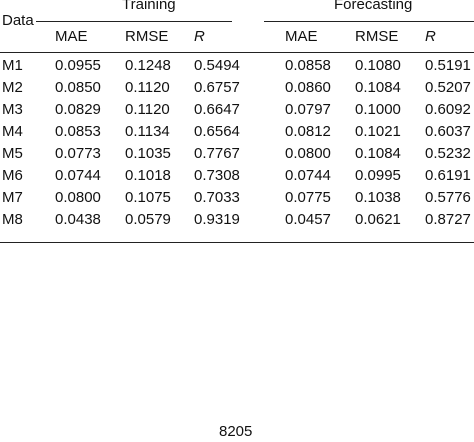 This screenshot has height=442, width=474. What do you see at coordinates (12, 65) in the screenshot?
I see `row-label: M1` at bounding box center [12, 65].